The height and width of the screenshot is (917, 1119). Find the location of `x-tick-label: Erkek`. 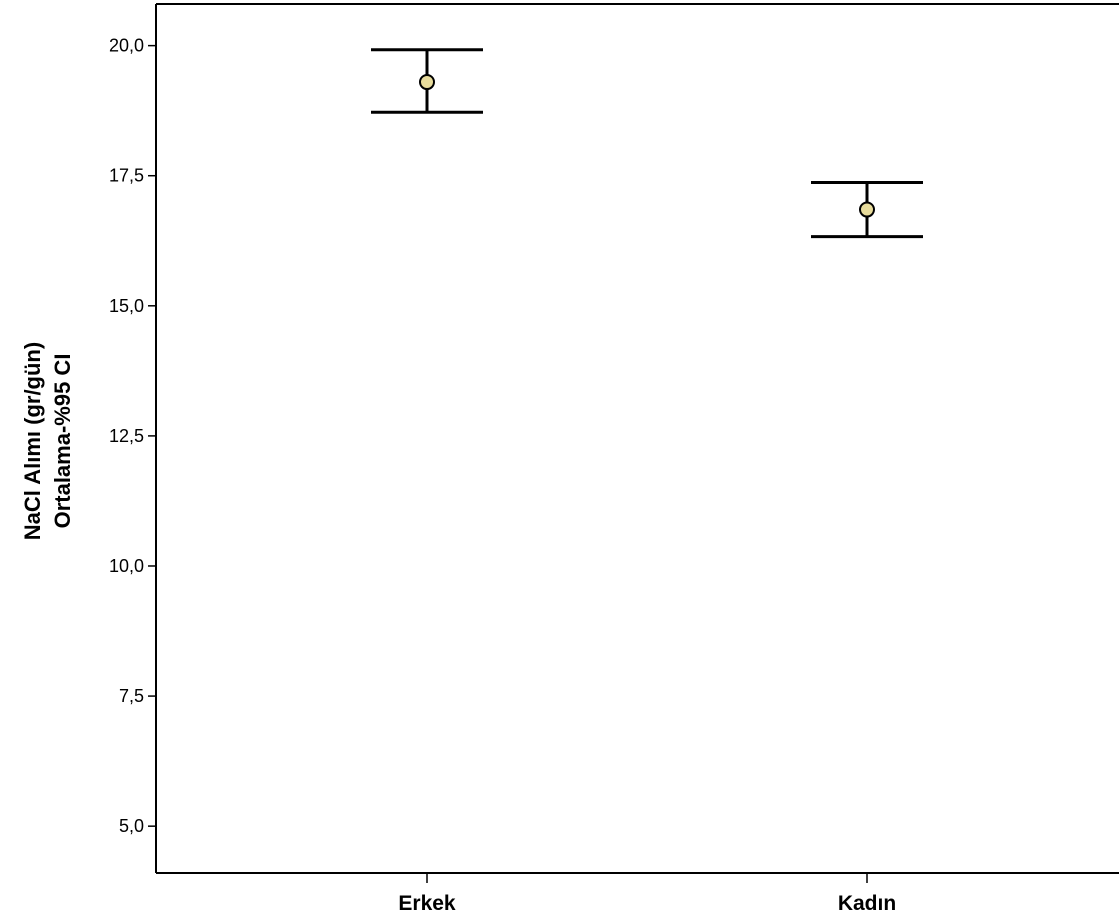

x-tick-label: Erkek is located at coordinates (427, 903).